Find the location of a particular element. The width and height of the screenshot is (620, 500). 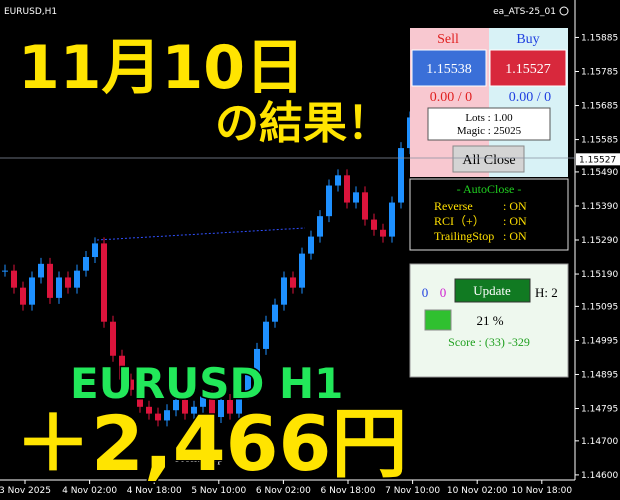

buy-label: Buy is located at coordinates (527, 39).